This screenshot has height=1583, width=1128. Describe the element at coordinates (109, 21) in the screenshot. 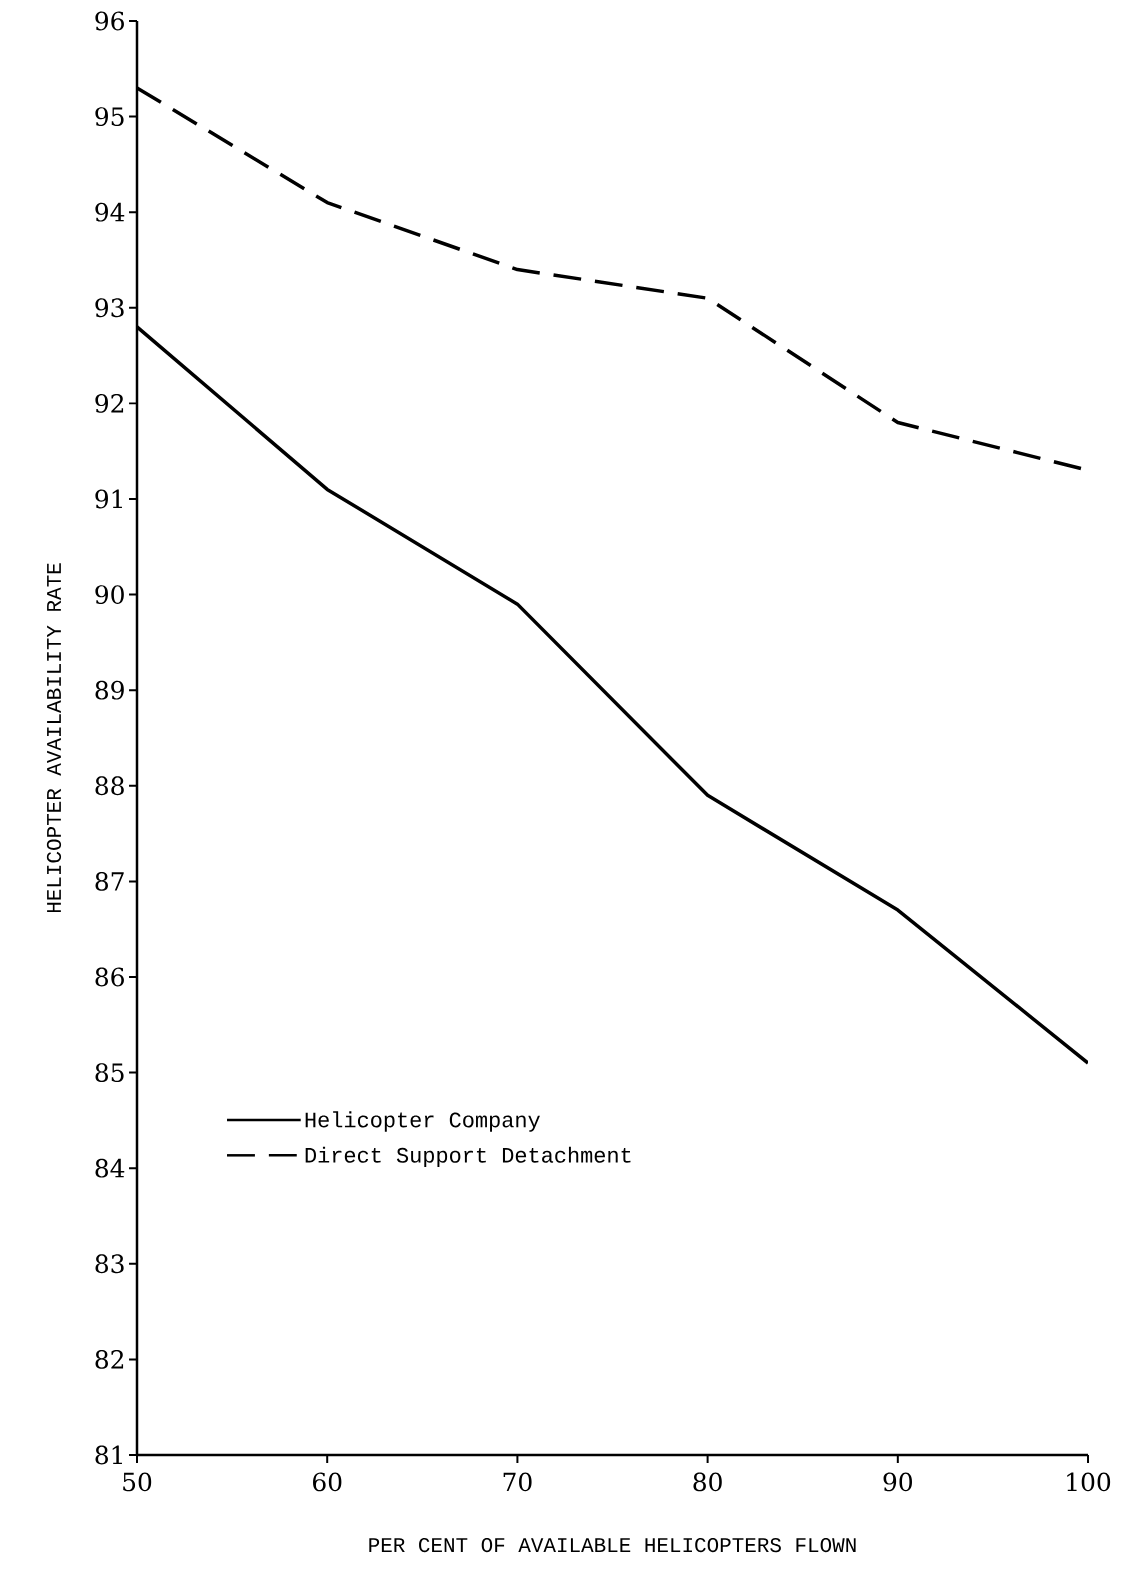

I see `y-tick-label: 96` at that location.